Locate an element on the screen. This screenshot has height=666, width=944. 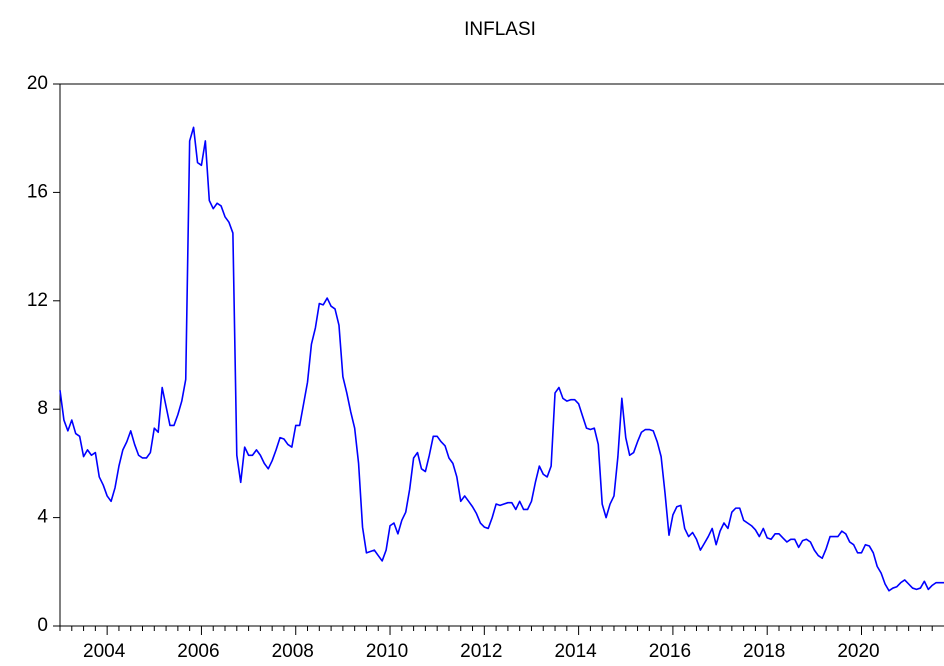
x-tick-label: 2016 is located at coordinates (670, 651).